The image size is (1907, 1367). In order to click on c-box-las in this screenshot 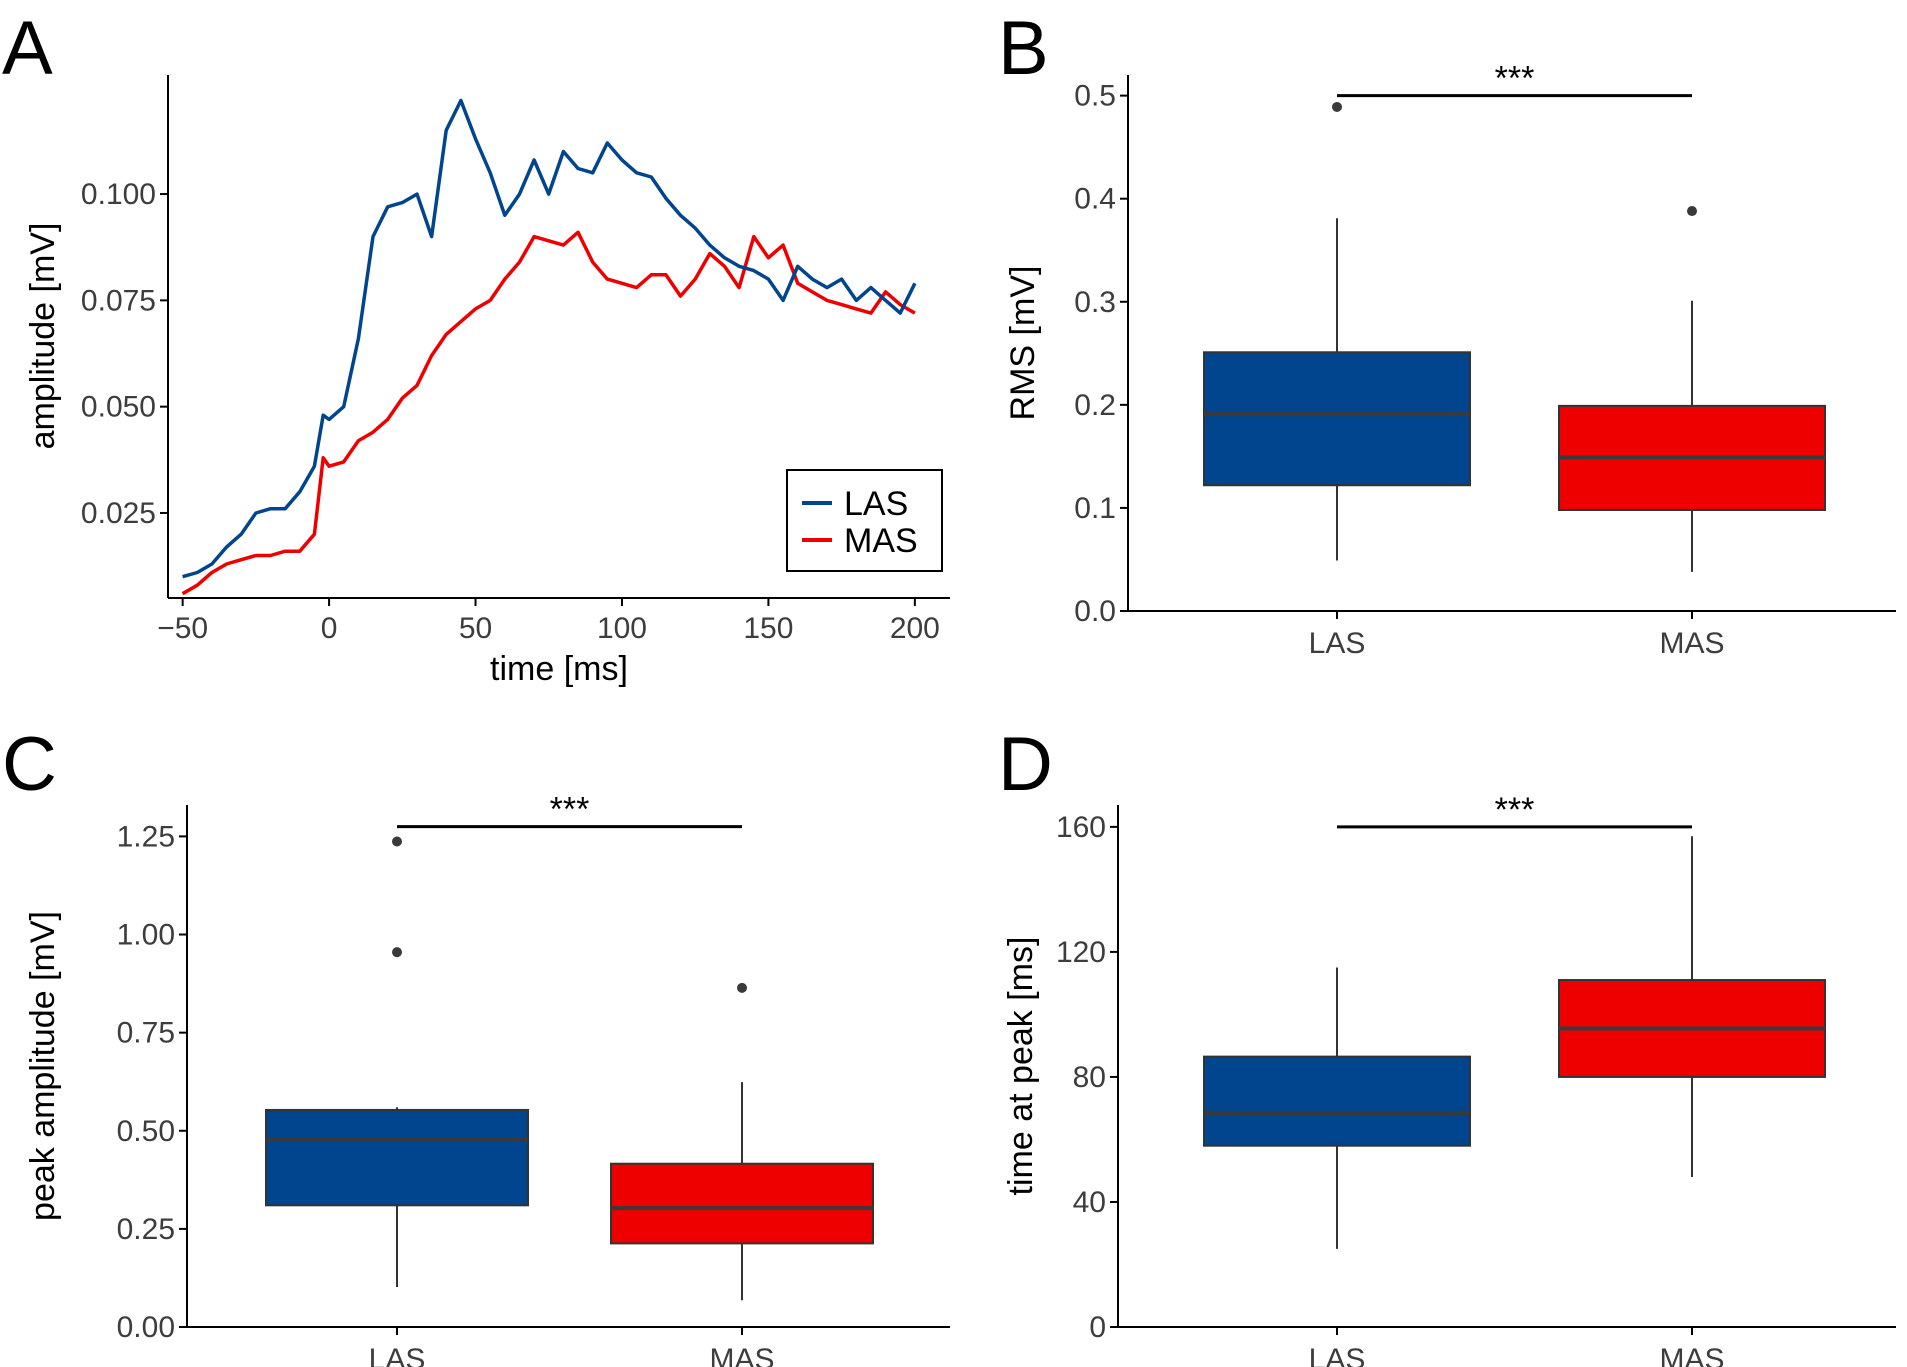, I will do `click(397, 1157)`.